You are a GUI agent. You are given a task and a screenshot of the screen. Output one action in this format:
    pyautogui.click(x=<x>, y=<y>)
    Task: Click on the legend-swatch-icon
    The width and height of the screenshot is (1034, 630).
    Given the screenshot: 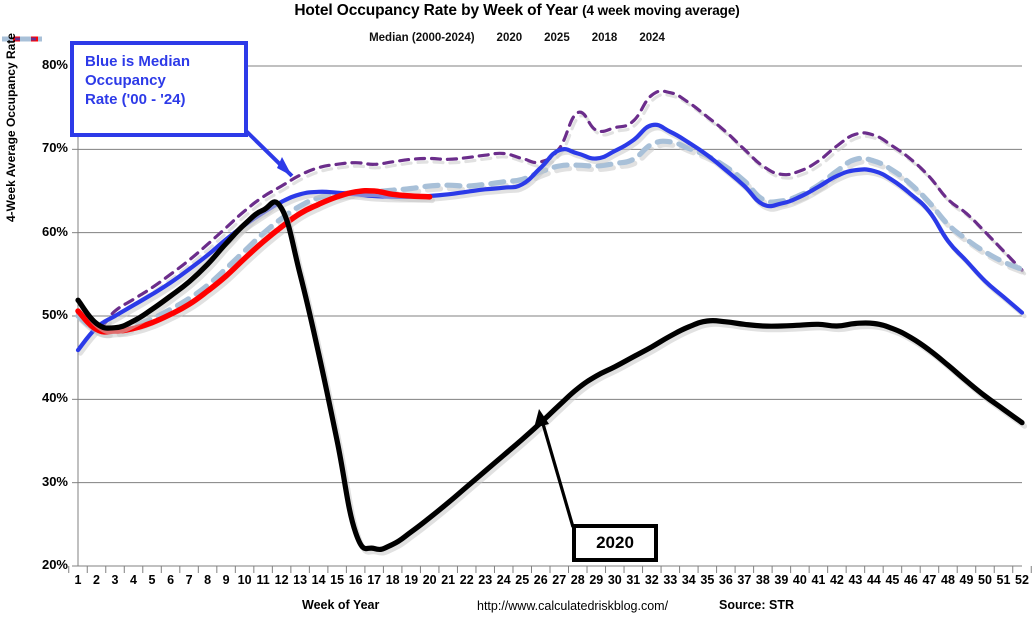 What is the action you would take?
    pyautogui.click(x=22, y=39)
    